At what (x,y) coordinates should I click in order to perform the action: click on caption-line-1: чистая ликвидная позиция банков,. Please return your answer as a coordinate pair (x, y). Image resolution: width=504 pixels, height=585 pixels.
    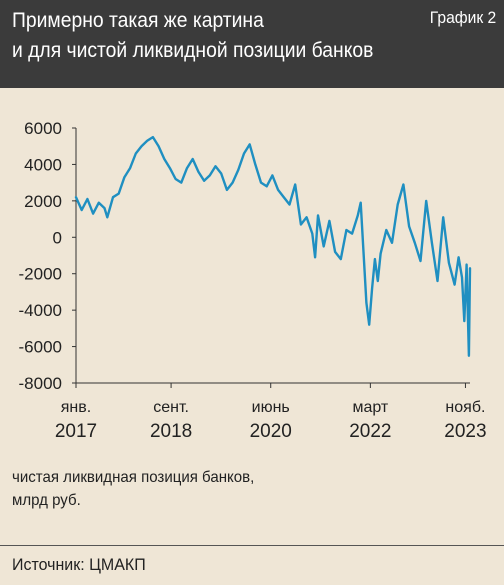
    Looking at the image, I should click on (133, 477).